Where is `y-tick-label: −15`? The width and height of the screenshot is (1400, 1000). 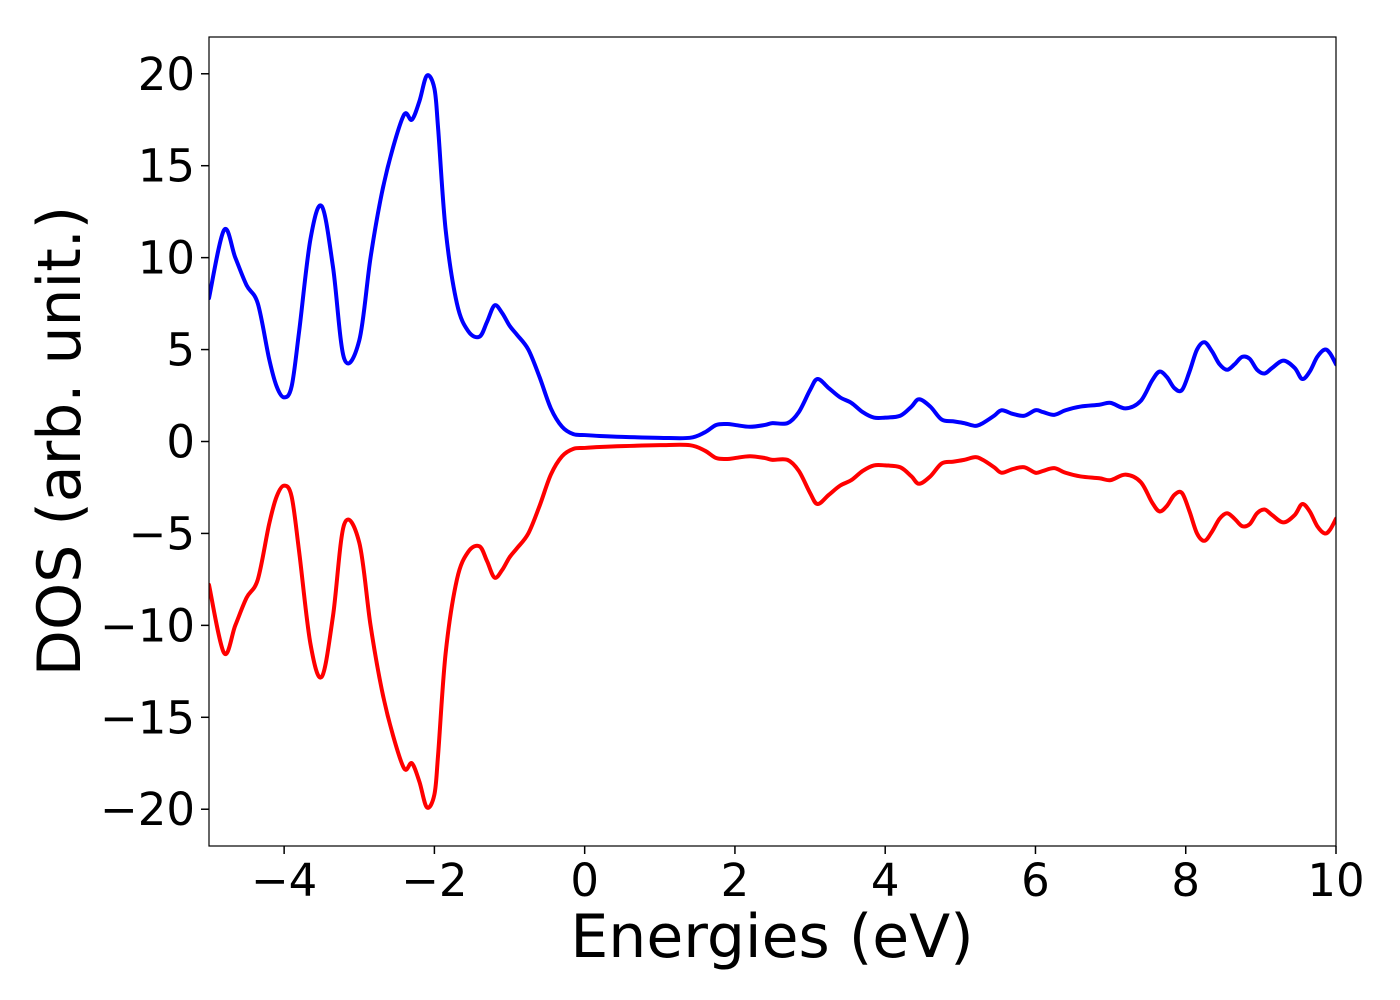
y-tick-label: −15 is located at coordinates (147, 717).